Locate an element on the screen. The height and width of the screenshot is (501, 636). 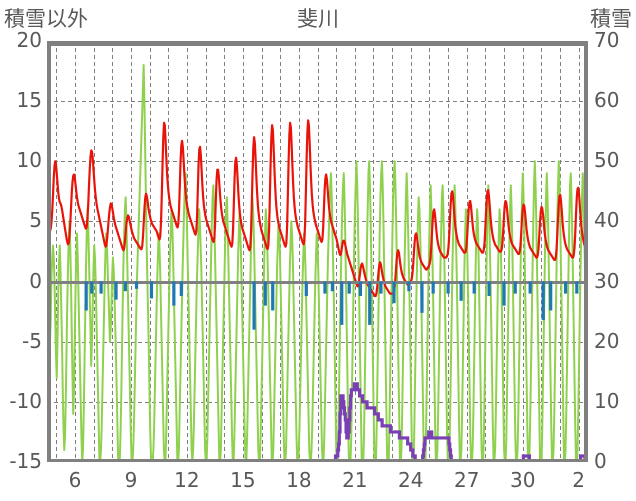
left-tick--5: -5 is located at coordinates (32, 340).